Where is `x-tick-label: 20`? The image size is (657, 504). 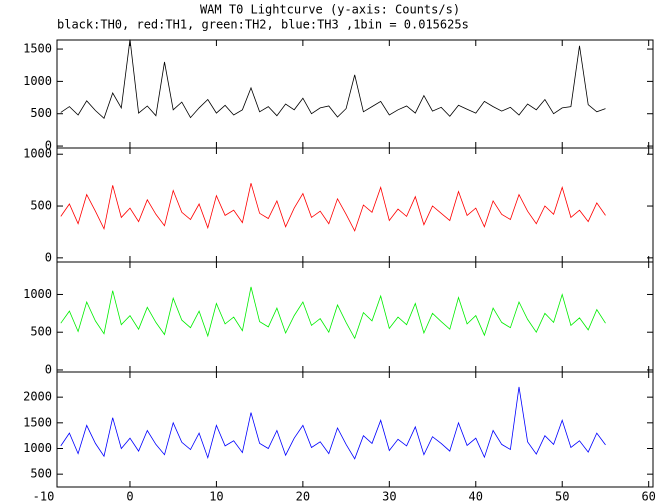 x-tick-label: 20 is located at coordinates (303, 497).